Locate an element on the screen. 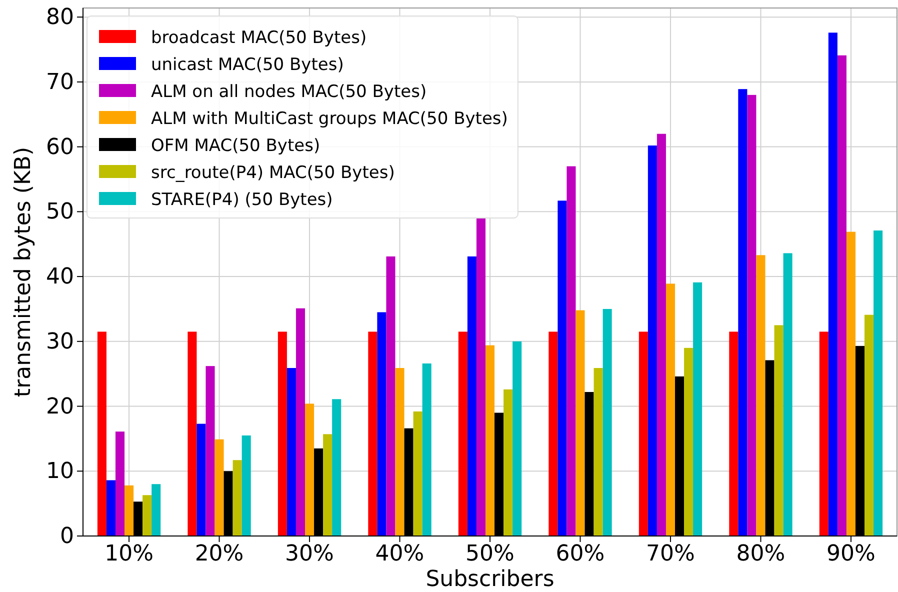 The width and height of the screenshot is (898, 592). legend-label: OFM MAC(50 Bytes) is located at coordinates (235, 146).